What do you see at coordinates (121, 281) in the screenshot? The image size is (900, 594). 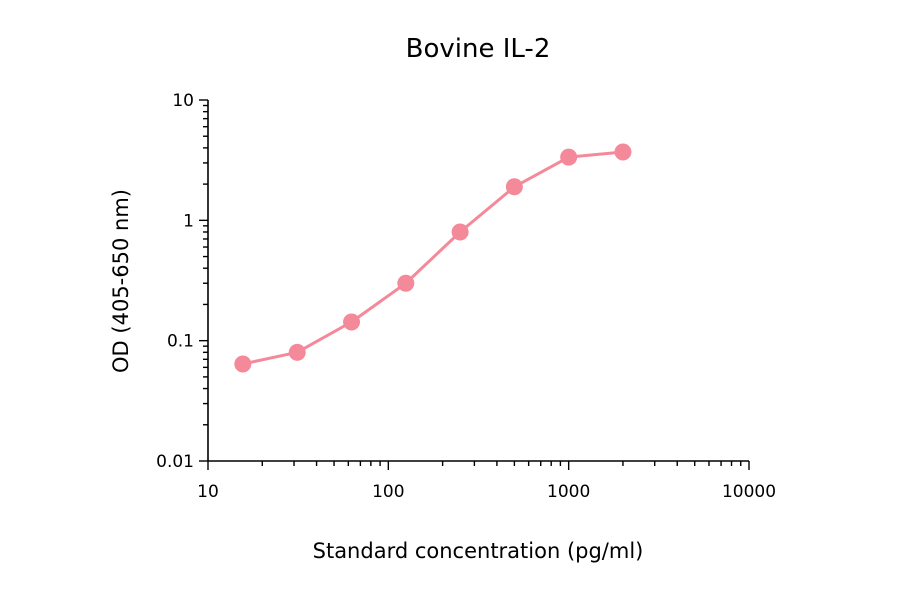 I see `y-axis-label: OD (405-650 nm)` at bounding box center [121, 281].